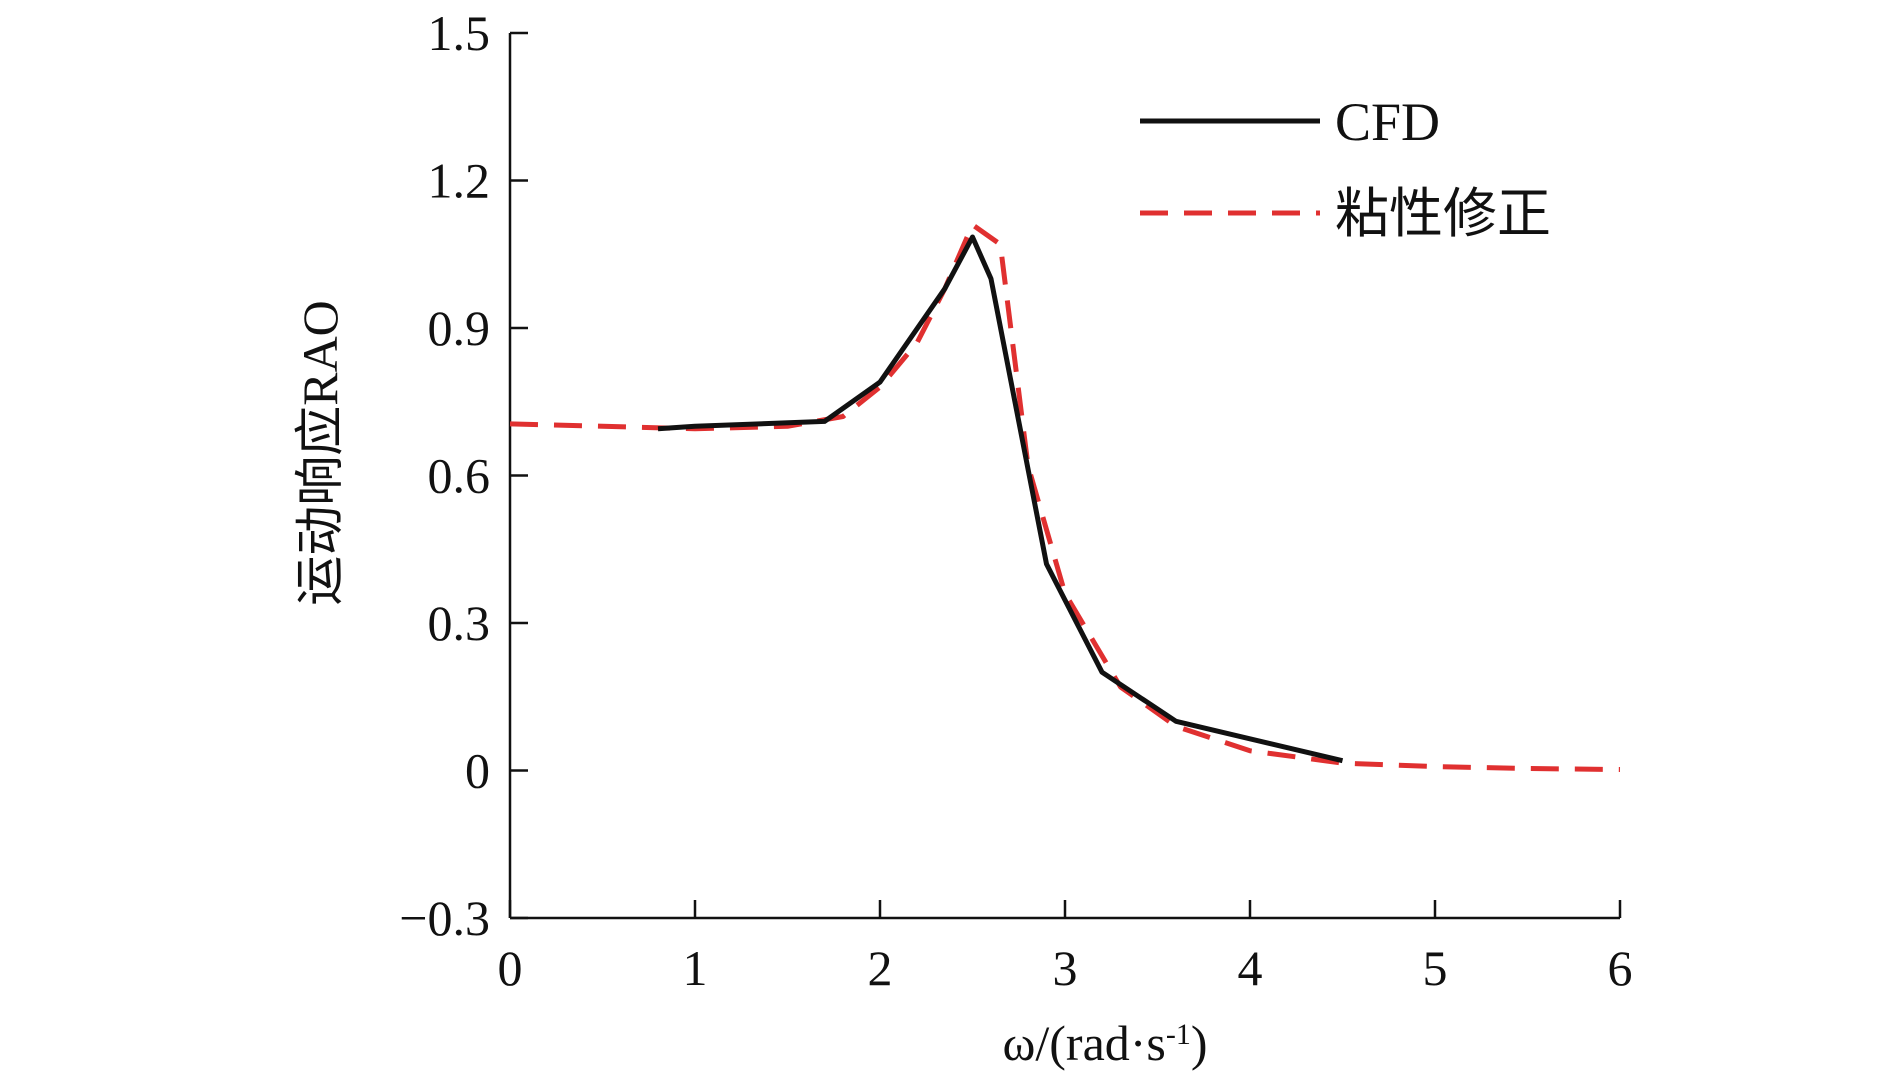 This screenshot has height=1084, width=1890. What do you see at coordinates (459, 328) in the screenshot?
I see `y-tick-label: 0.9` at bounding box center [459, 328].